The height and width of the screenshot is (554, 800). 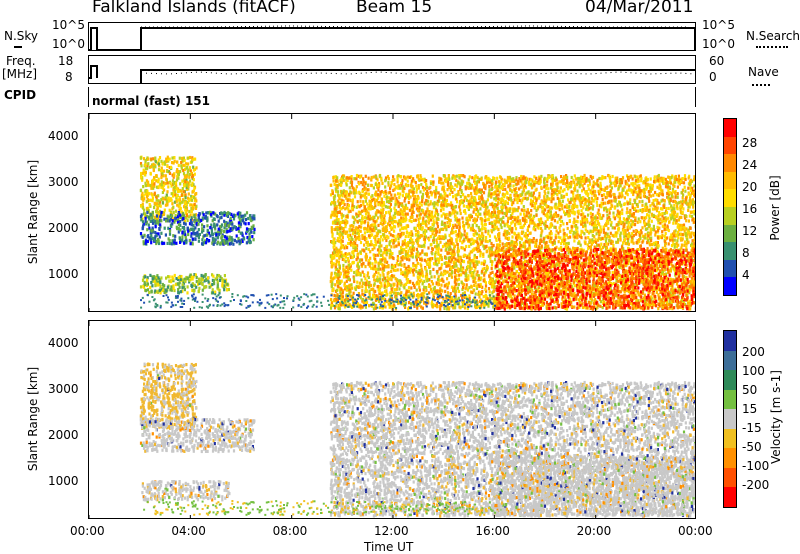 I want to click on freq-panel, so click(x=392, y=69).